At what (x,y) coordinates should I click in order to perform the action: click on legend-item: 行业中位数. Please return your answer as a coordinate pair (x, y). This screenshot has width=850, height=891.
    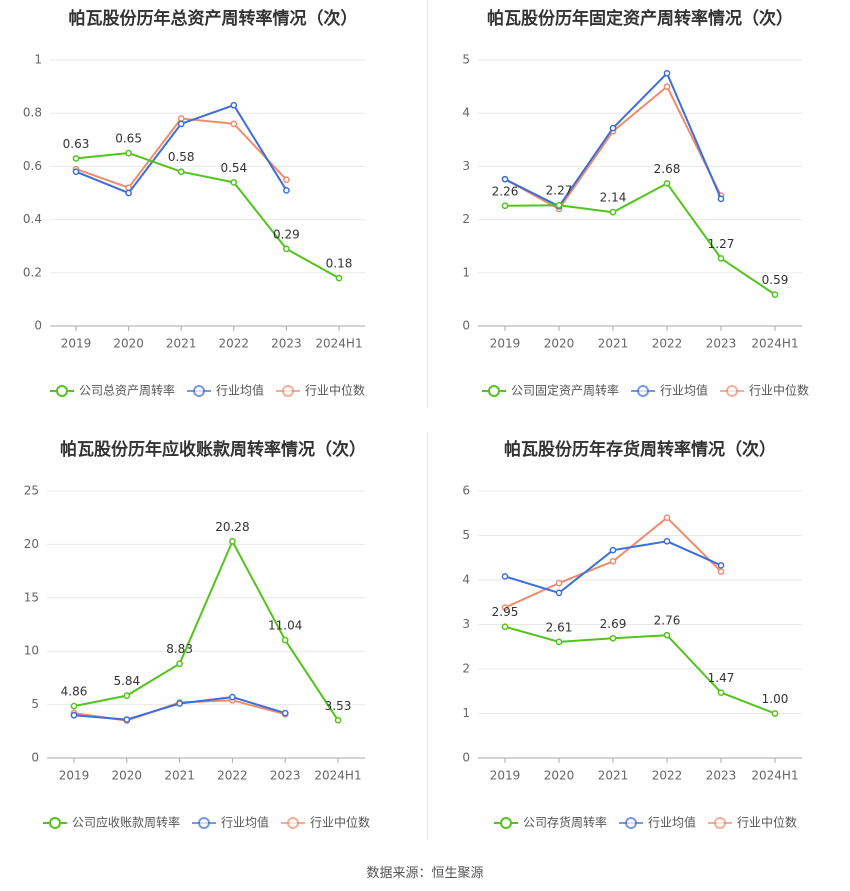
    Looking at the image, I should click on (764, 390).